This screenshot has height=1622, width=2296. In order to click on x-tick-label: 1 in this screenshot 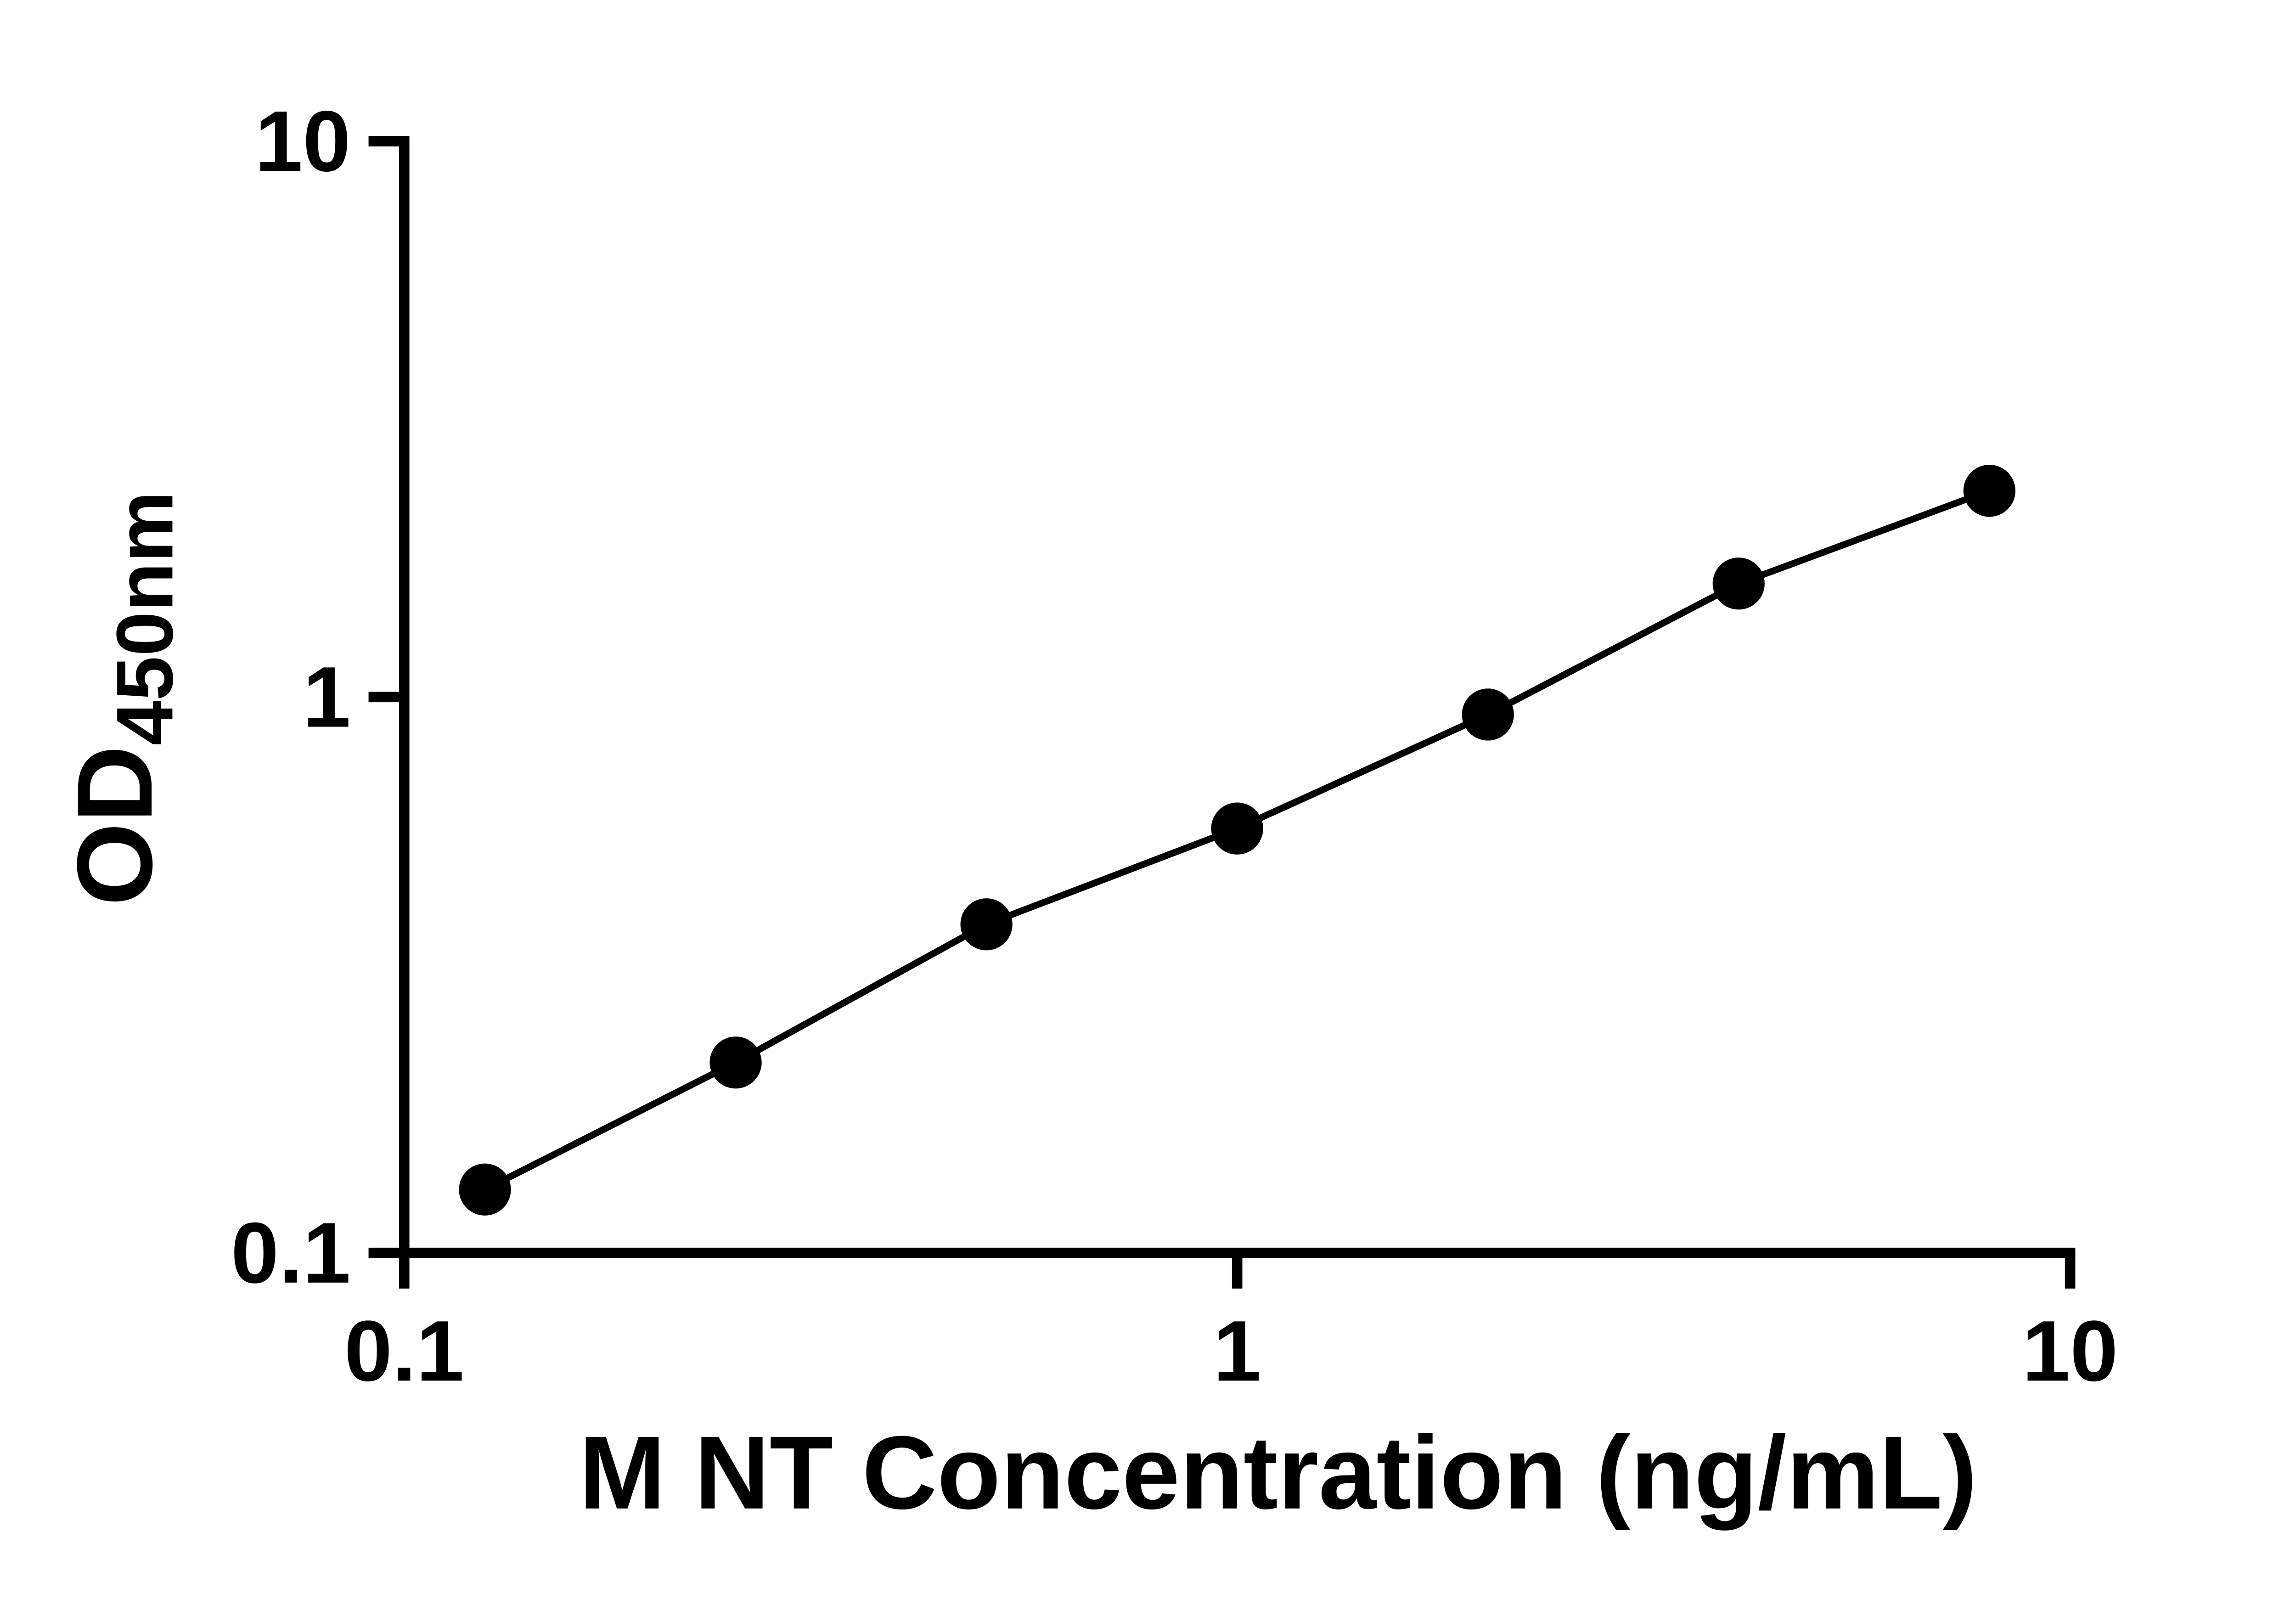, I will do `click(1237, 1350)`.